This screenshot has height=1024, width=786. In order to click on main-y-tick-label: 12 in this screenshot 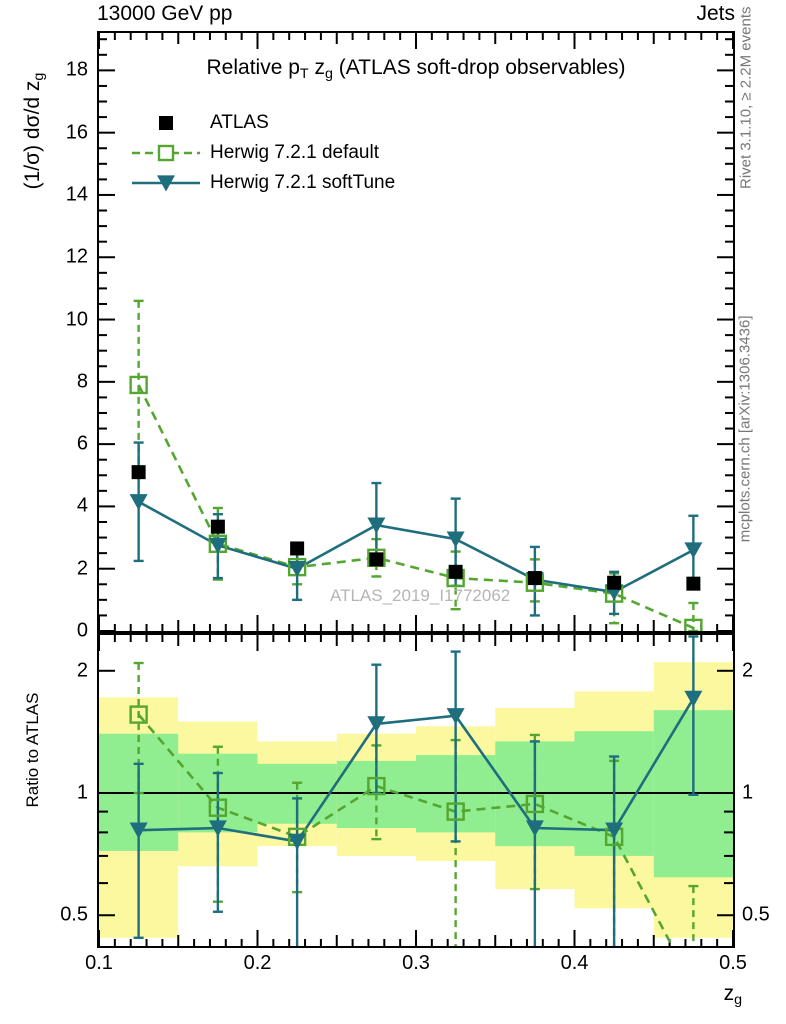, I will do `click(76, 256)`.